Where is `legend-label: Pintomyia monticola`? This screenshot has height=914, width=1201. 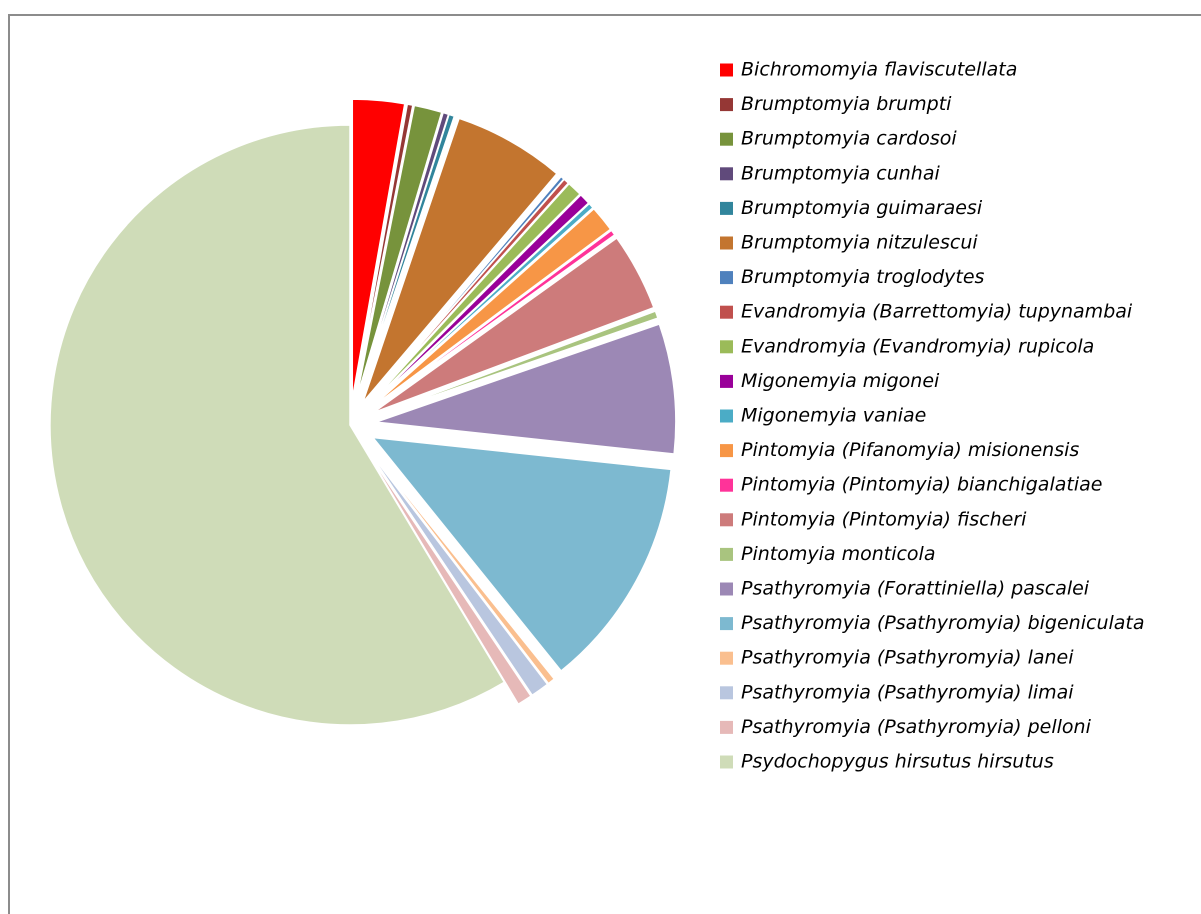
legend-label: Pintomyia monticola is located at coordinates (838, 554).